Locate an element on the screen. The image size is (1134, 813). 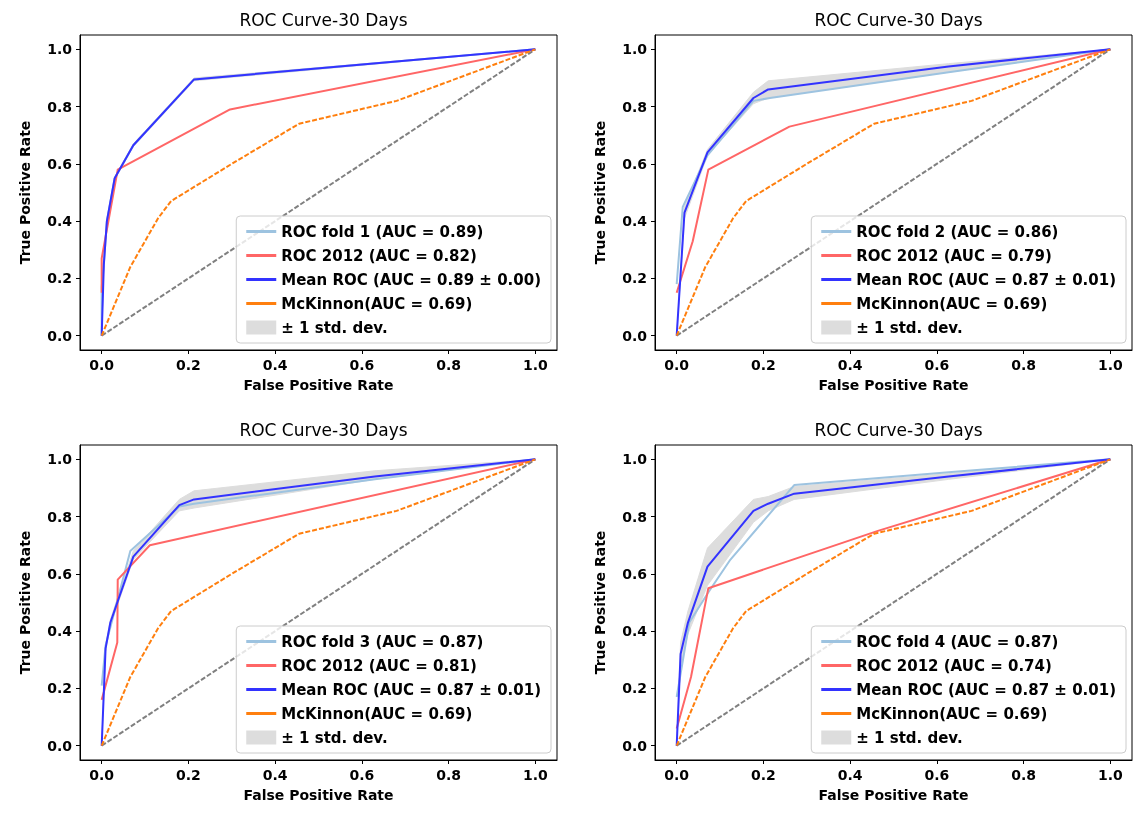
legend-label: ROC 2012 (AUC = 0.74) is located at coordinates (954, 665).